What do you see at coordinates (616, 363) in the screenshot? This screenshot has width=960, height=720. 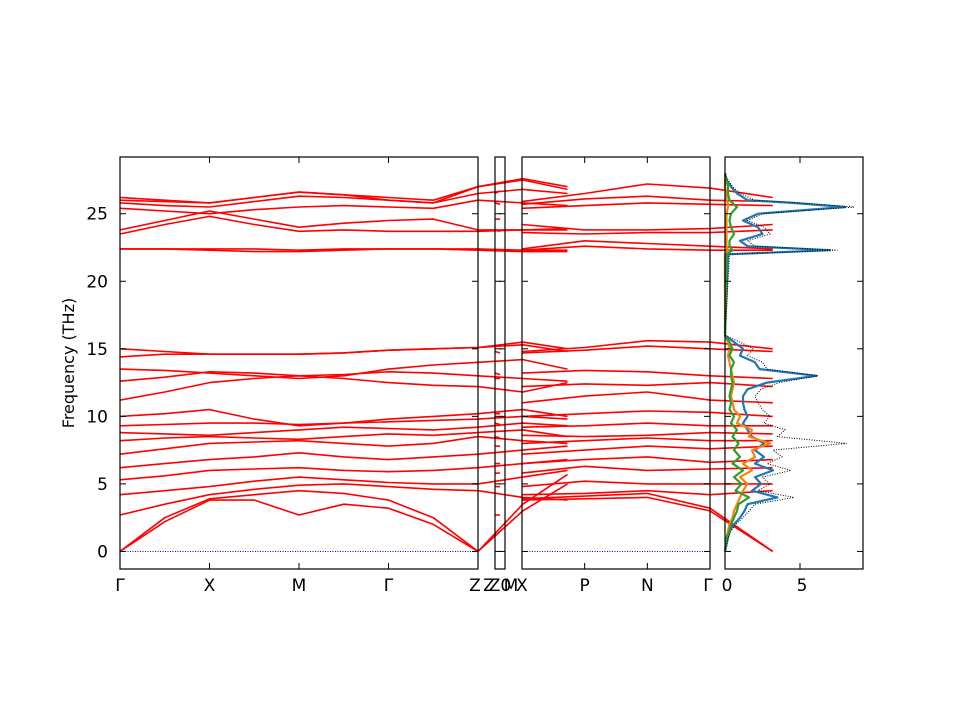 I see `band-panel-3-frame` at bounding box center [616, 363].